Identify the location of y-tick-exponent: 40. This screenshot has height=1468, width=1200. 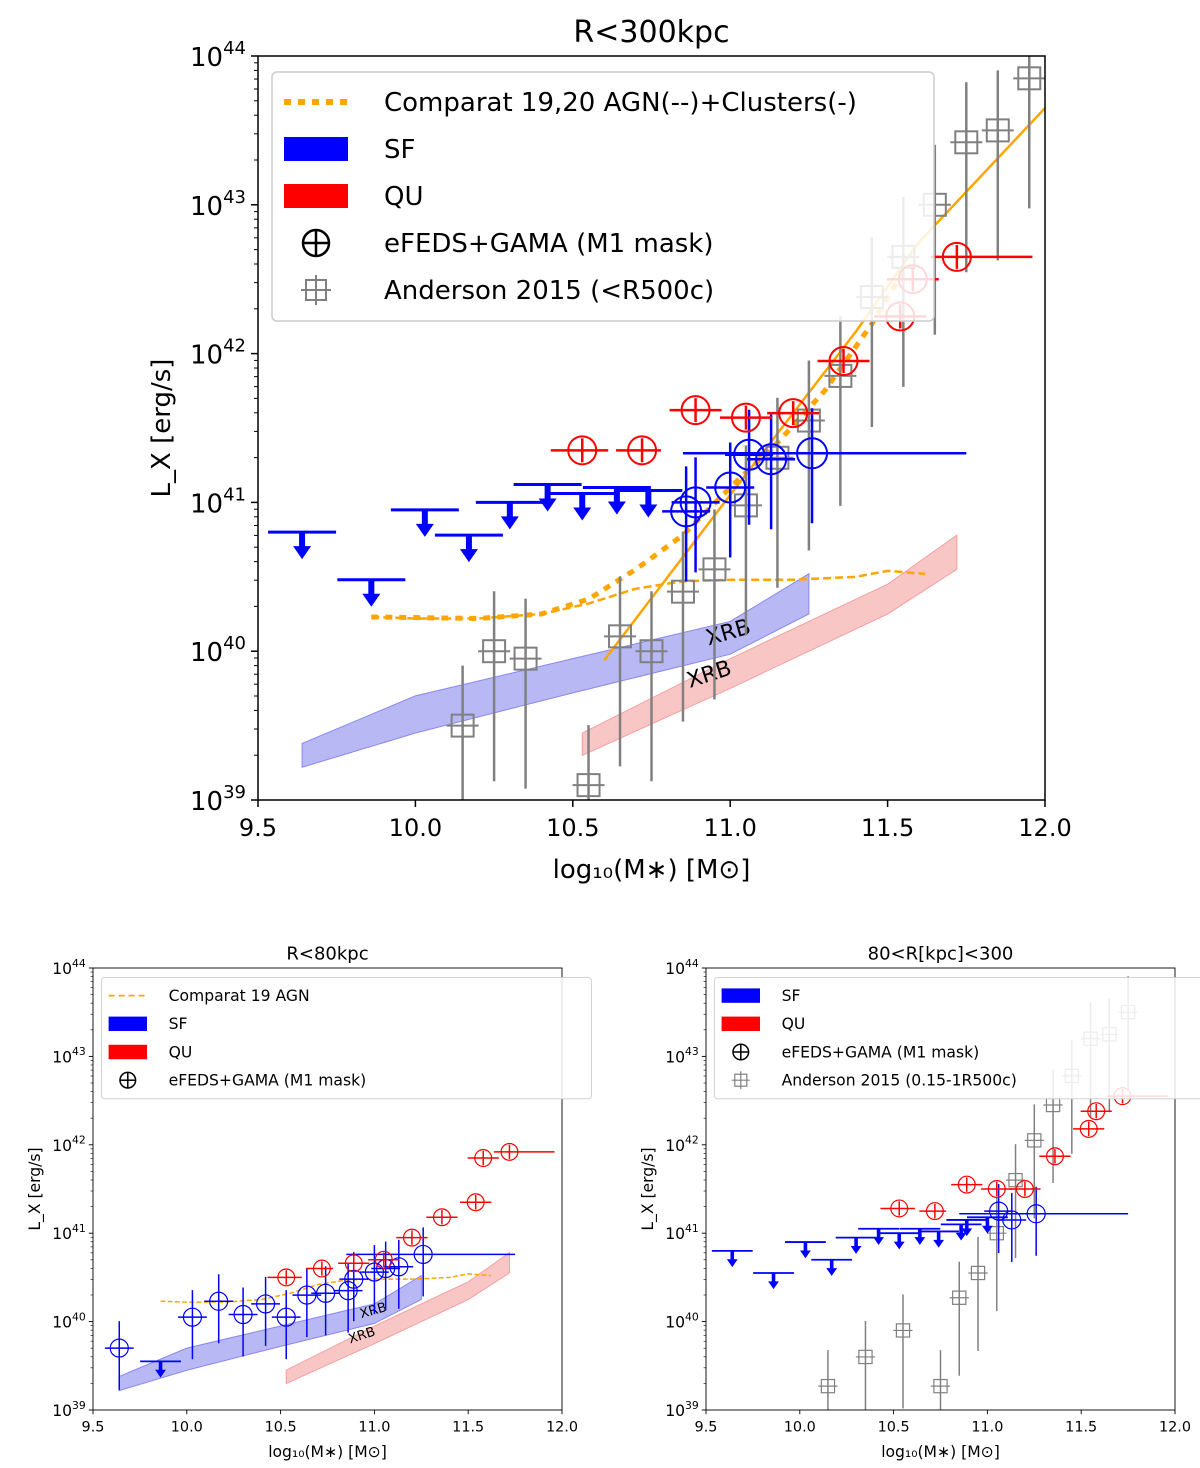
(692, 1316).